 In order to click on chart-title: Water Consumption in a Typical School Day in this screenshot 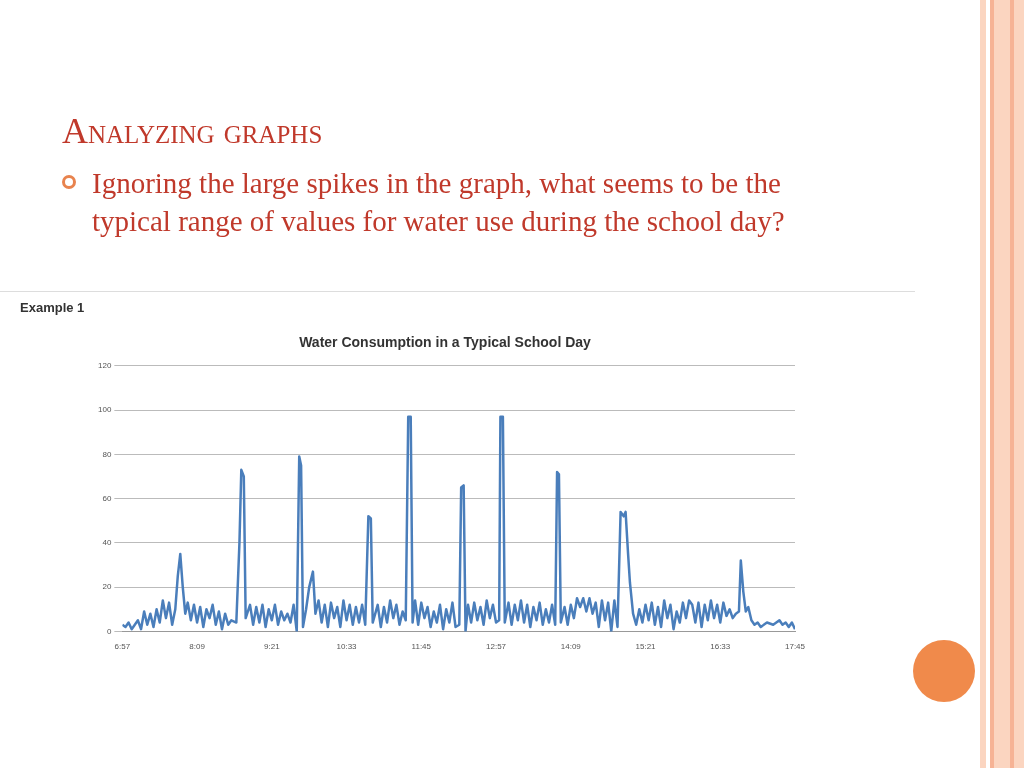, I will do `click(445, 342)`.